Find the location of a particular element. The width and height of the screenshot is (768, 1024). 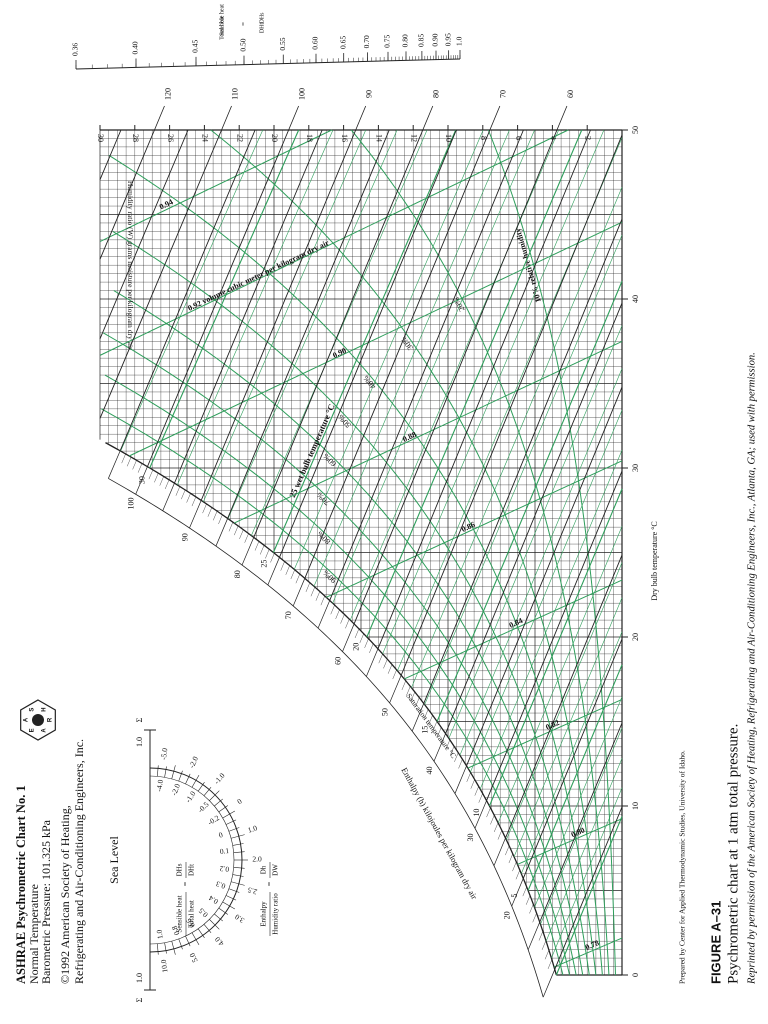

shr-equals: = is located at coordinates (244, 24).